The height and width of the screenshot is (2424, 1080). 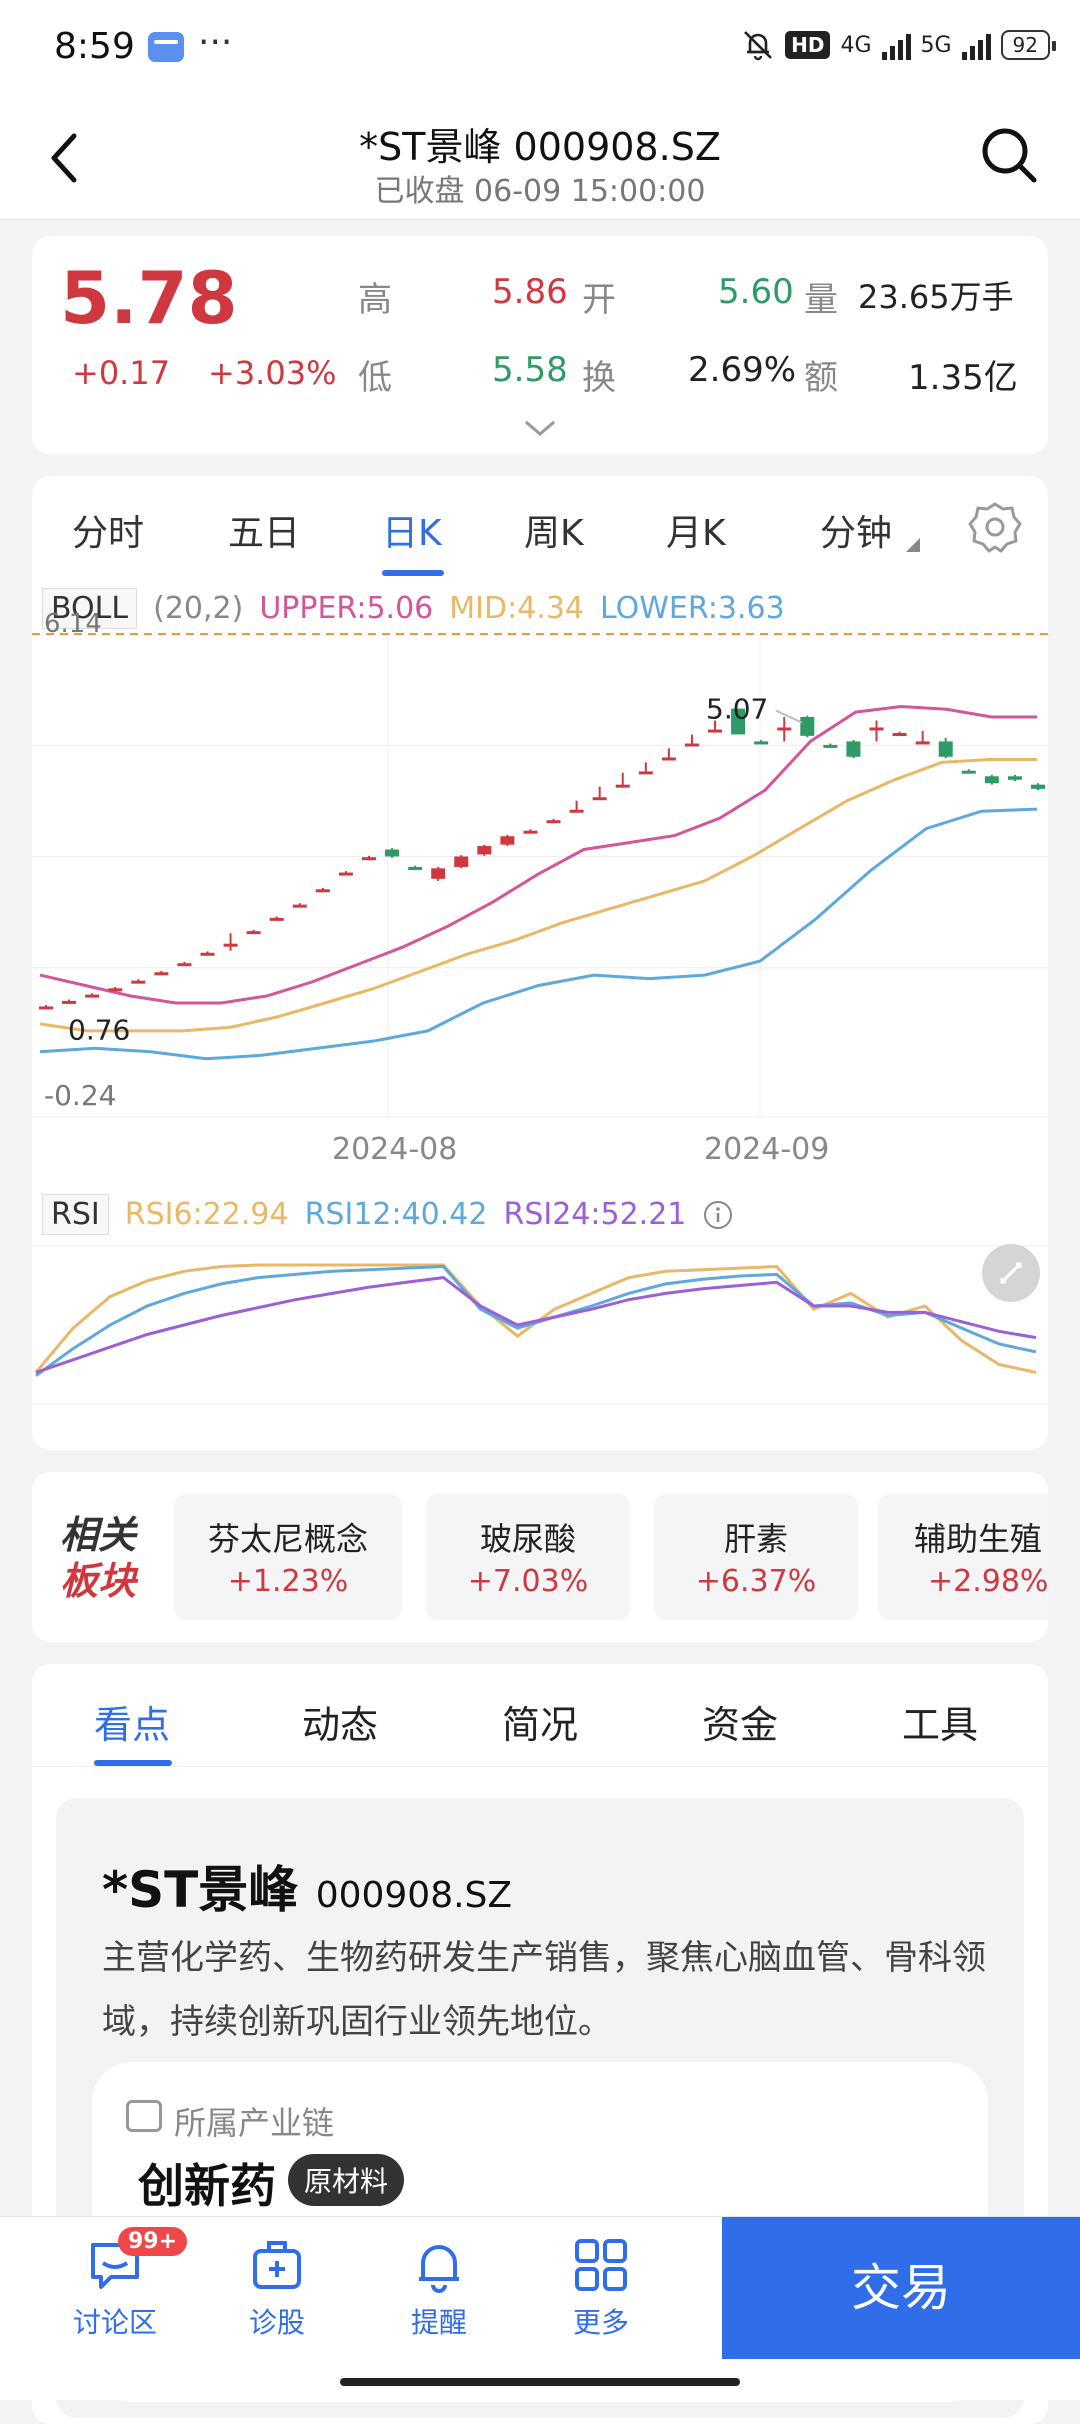 I want to click on back-arrow-icon, so click(x=64, y=158).